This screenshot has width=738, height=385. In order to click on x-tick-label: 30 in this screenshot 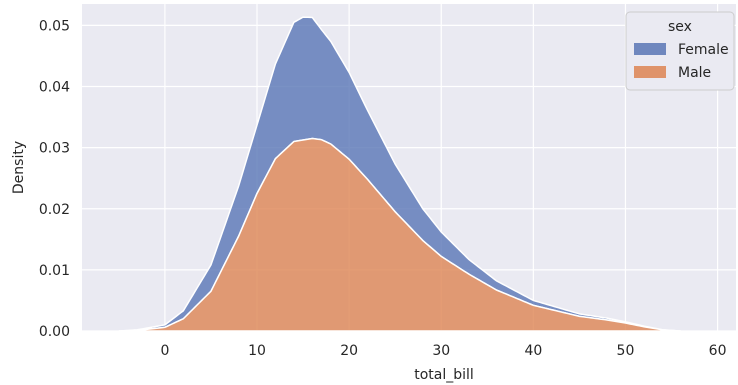, I will do `click(441, 351)`.